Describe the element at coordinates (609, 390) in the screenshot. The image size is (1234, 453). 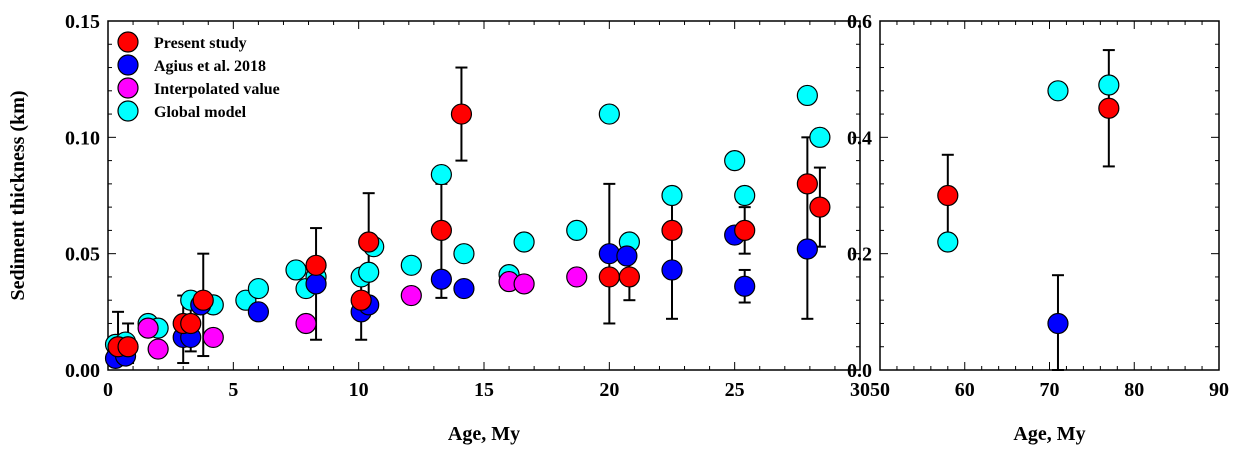
I see `x-tick-label: 20` at that location.